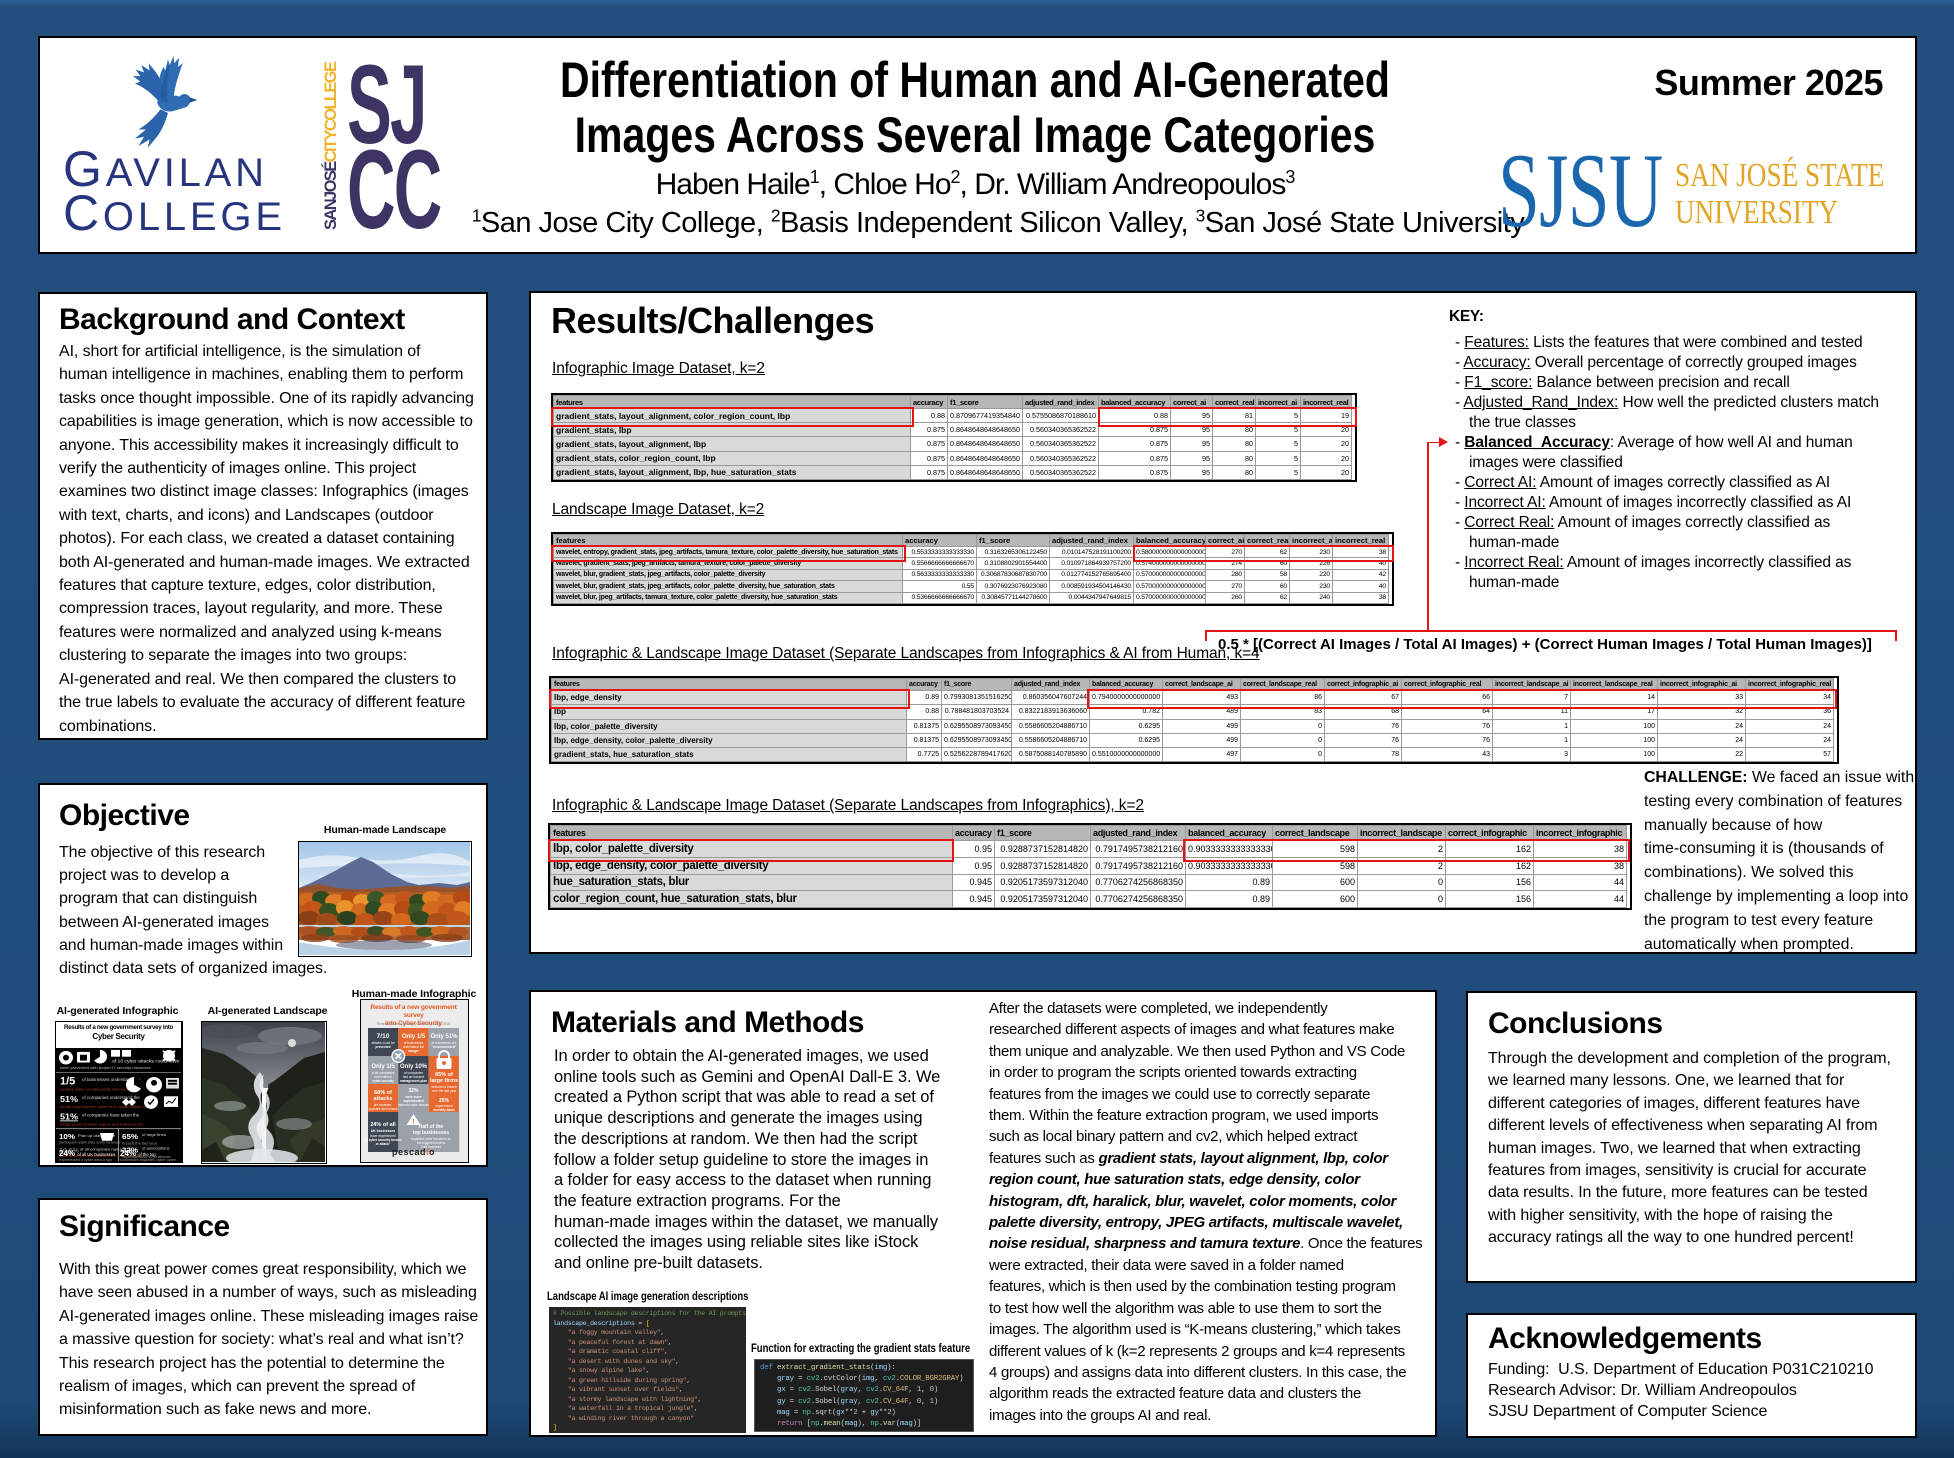  Describe the element at coordinates (414, 1067) in the screenshot. I see `svg-text: Only 10%` at that location.